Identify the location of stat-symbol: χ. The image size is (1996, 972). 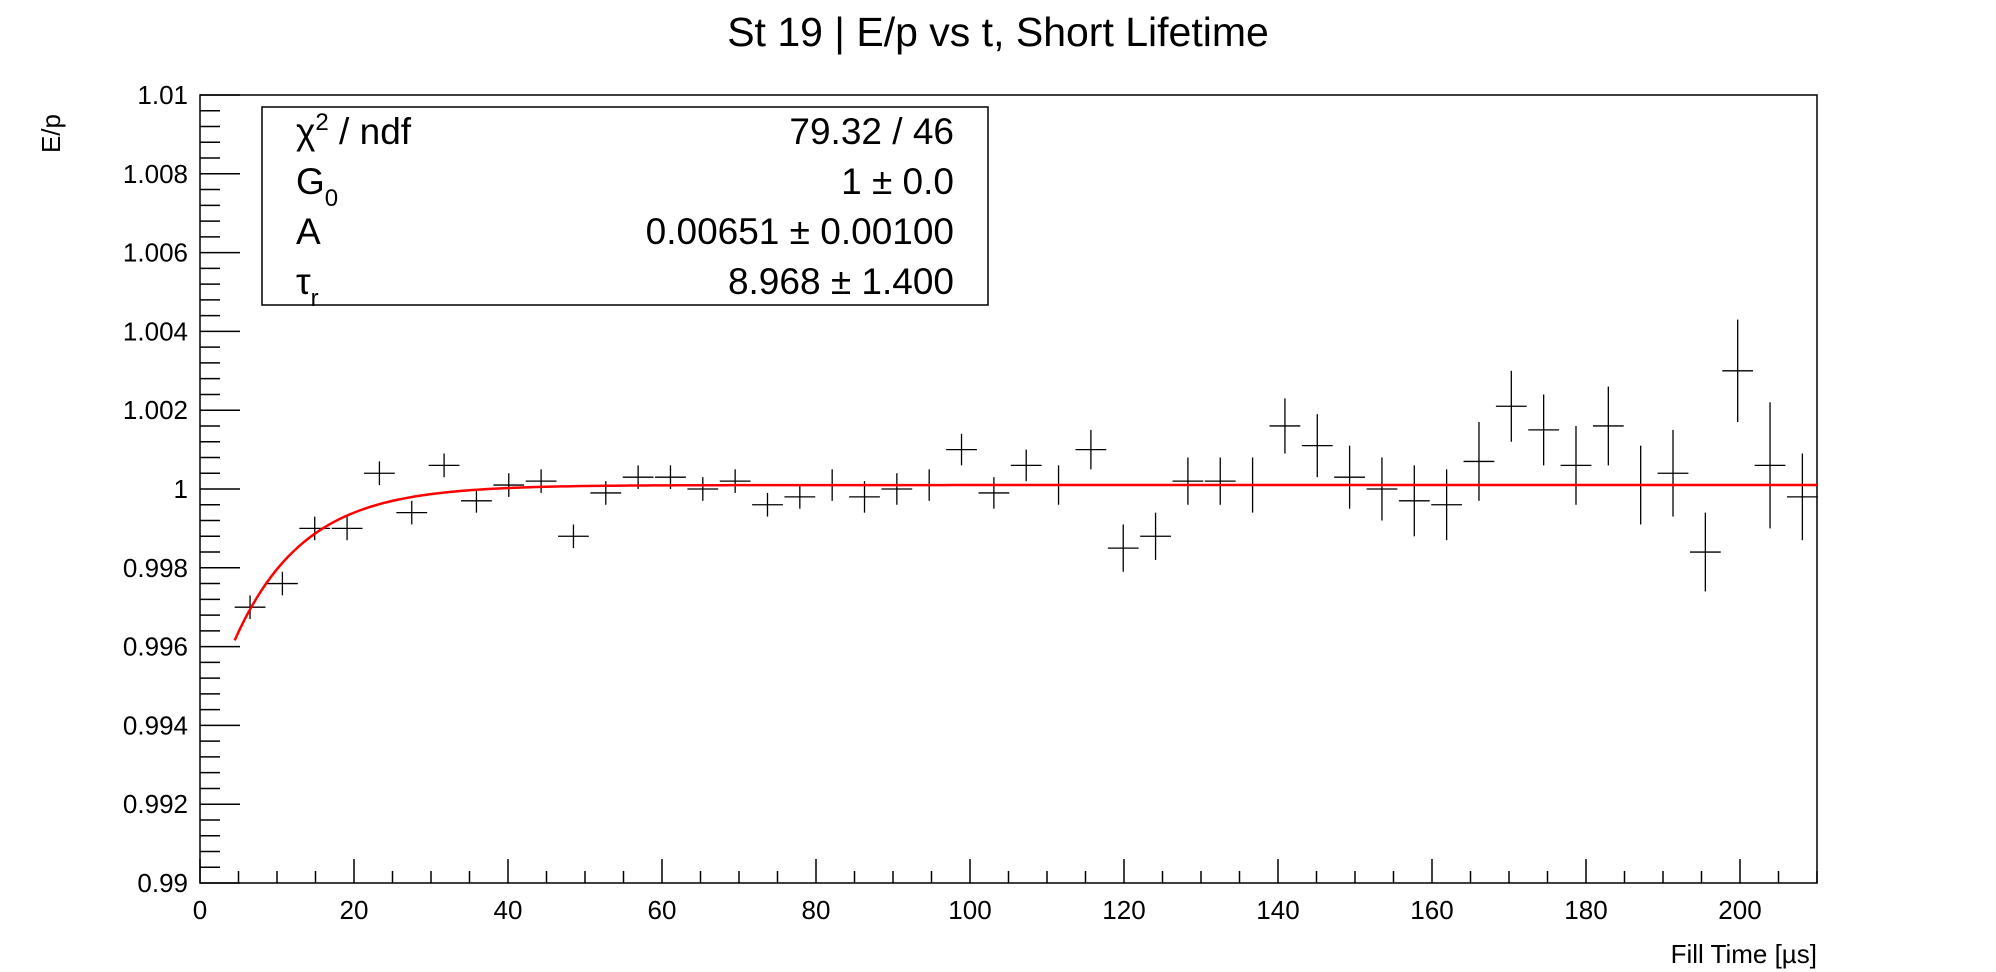
(305, 131).